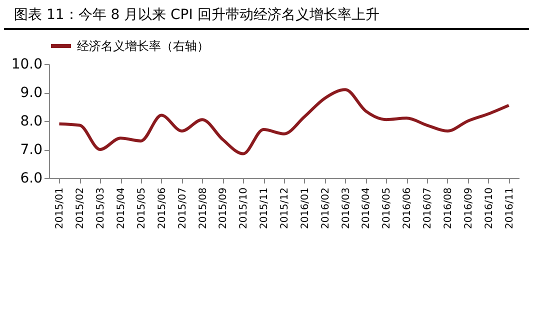 This screenshot has width=533, height=321. I want to click on x-tick-label: 2015/04, so click(122, 209).